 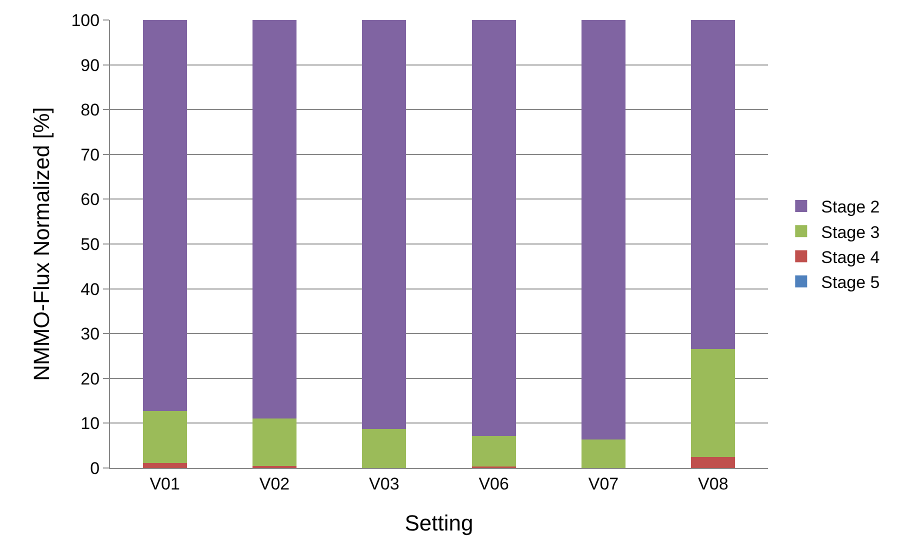 What do you see at coordinates (90, 65) in the screenshot?
I see `y-tick-label: 90` at bounding box center [90, 65].